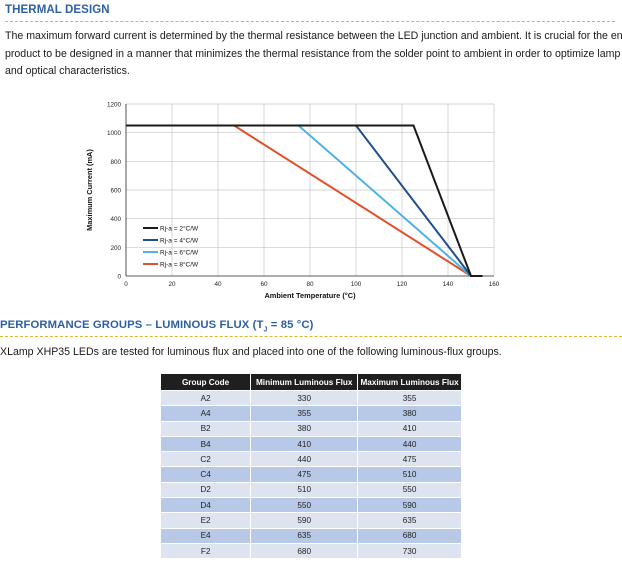  I want to click on min-flux-cell: 475, so click(304, 474).